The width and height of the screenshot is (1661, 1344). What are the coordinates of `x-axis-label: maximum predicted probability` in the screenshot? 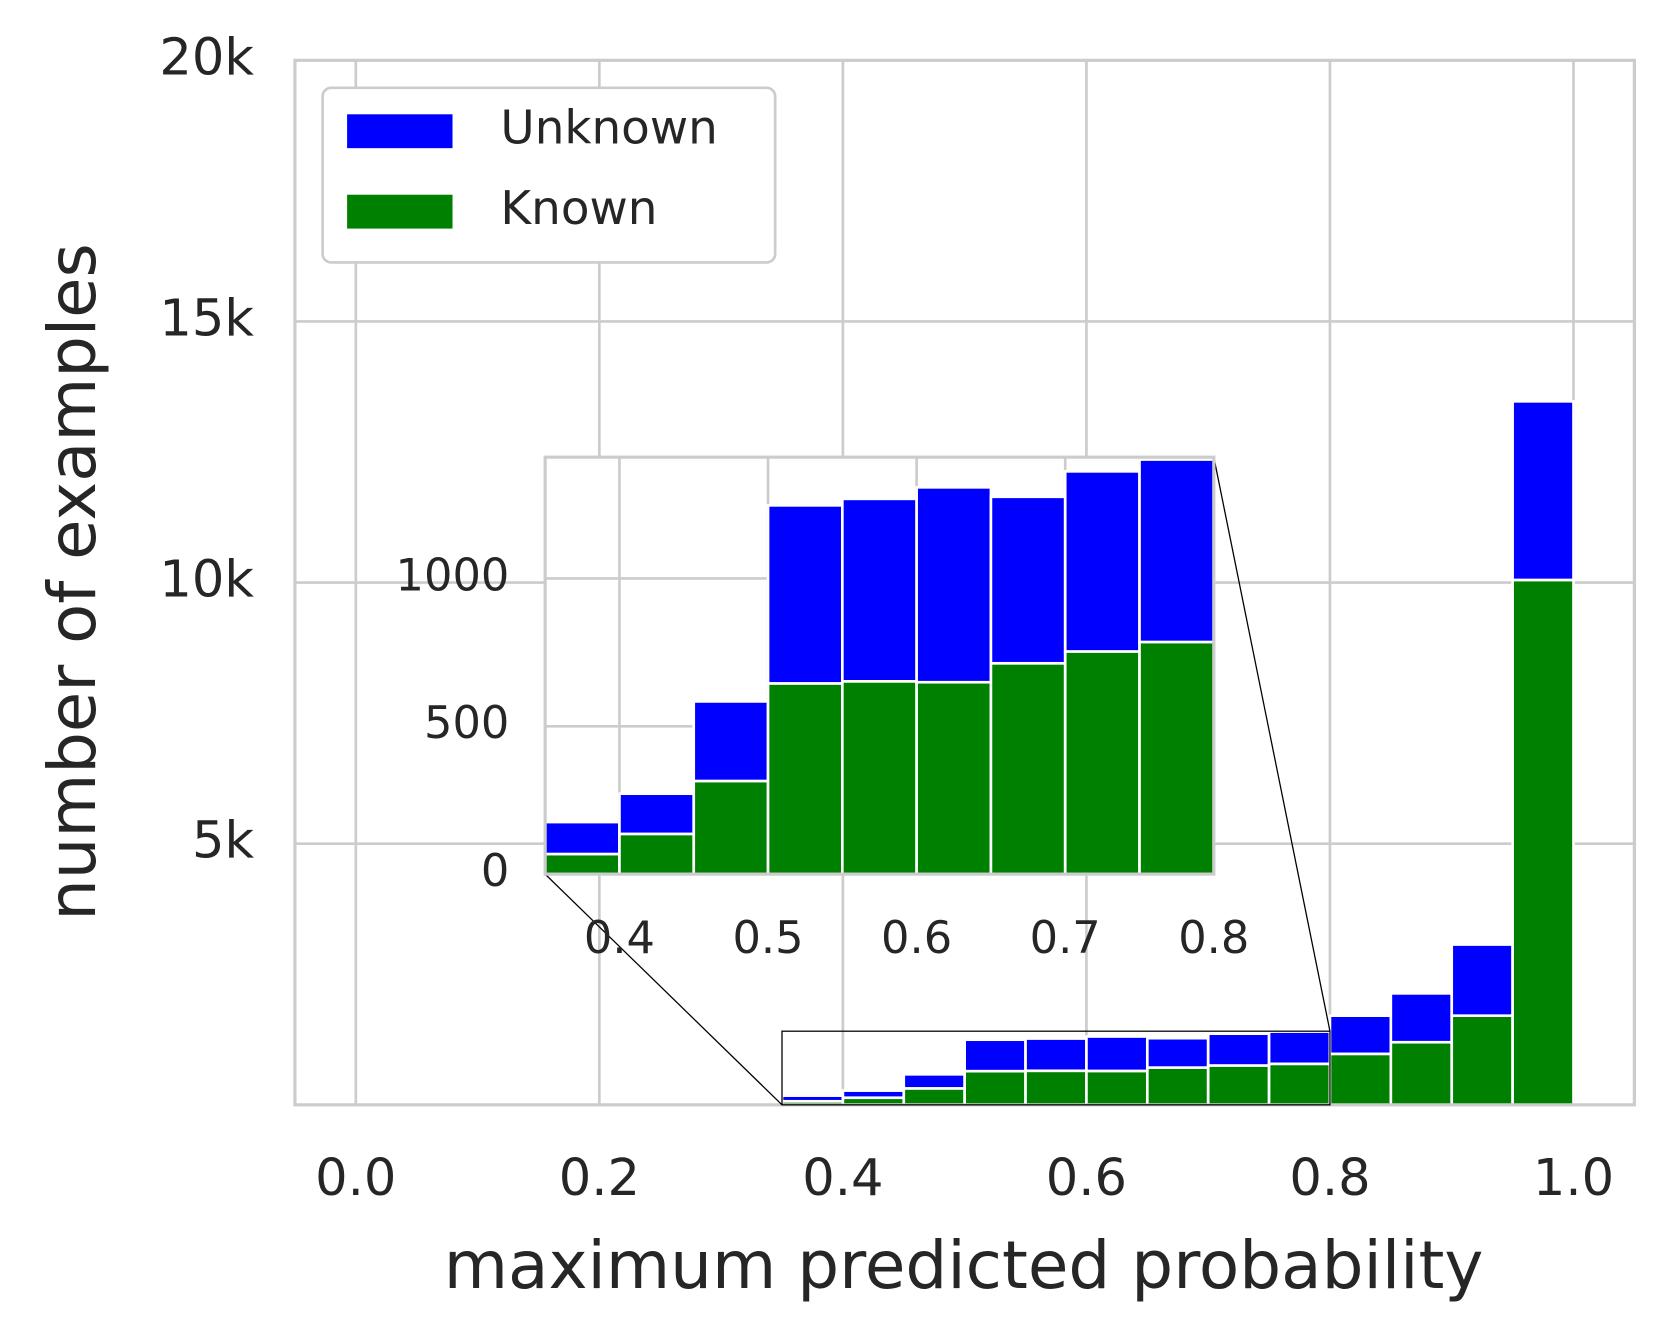 It's located at (964, 1265).